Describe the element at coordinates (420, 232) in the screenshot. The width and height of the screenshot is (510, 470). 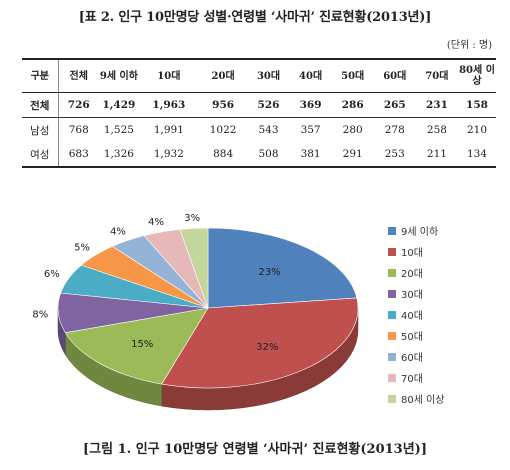
I see `legend-label: 9세 이하` at that location.